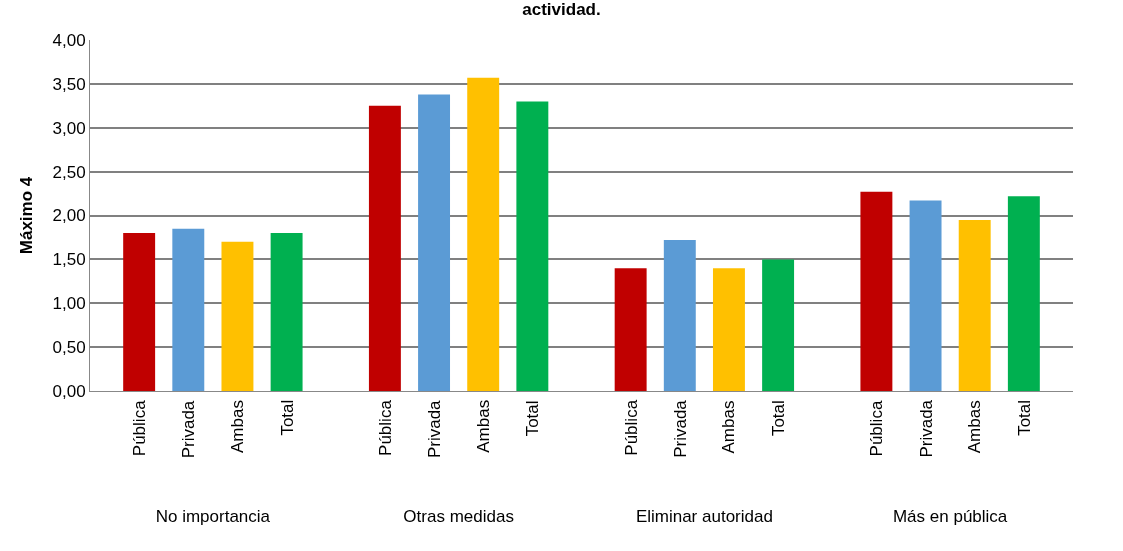  Describe the element at coordinates (69, 216) in the screenshot. I see `y-tick-label: 2,00` at that location.